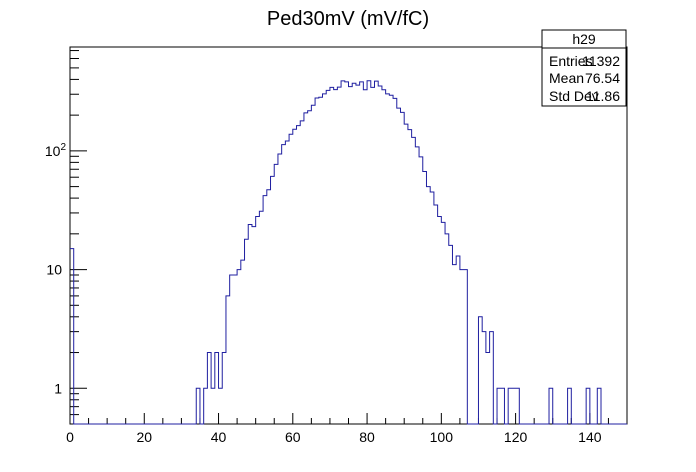 The width and height of the screenshot is (696, 472). What do you see at coordinates (367, 437) in the screenshot?
I see `x-tick-label: 80` at bounding box center [367, 437].